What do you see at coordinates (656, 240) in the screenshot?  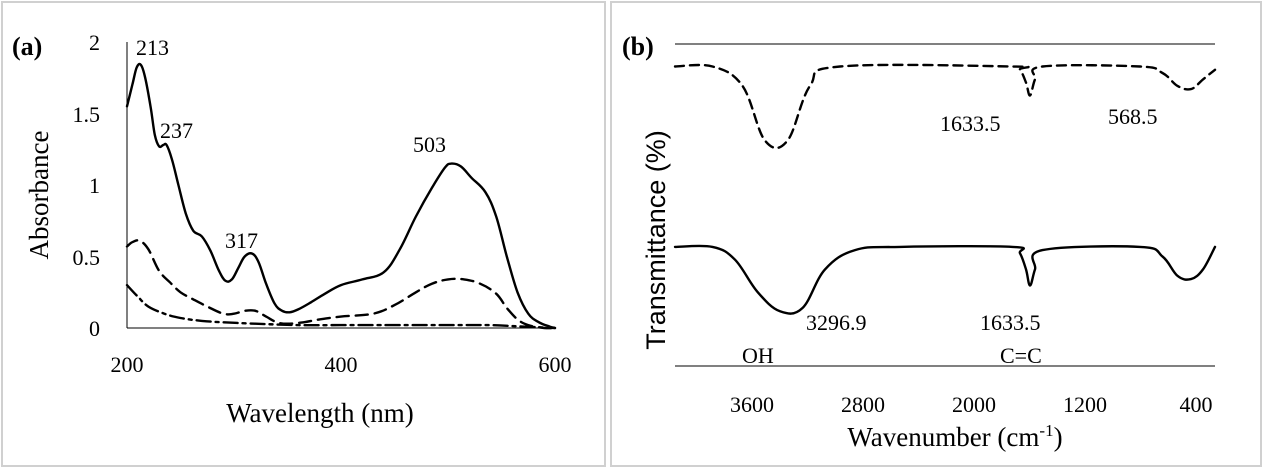 I see `panel-b-y-axis-title: Transmittance (%)` at bounding box center [656, 240].